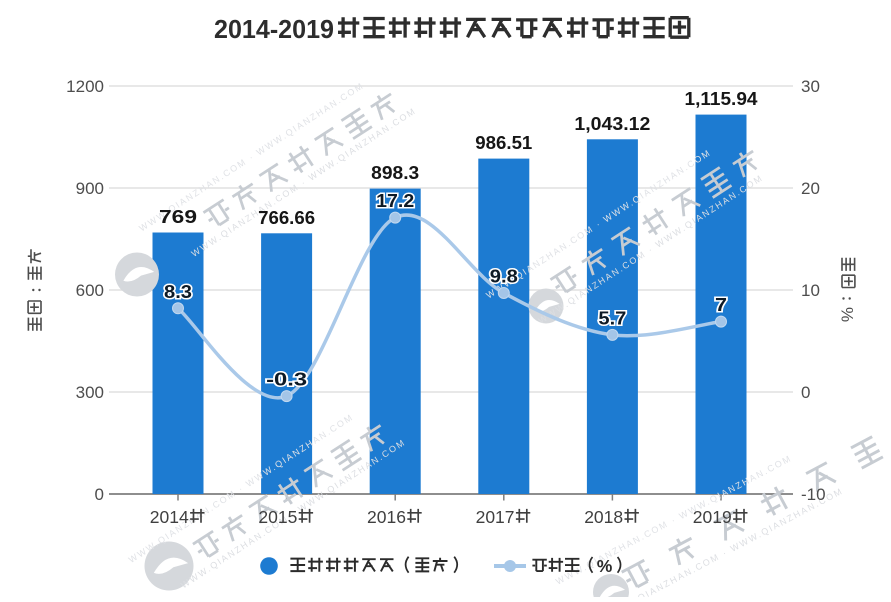  I want to click on svg-text: 2015, so click(277, 517).